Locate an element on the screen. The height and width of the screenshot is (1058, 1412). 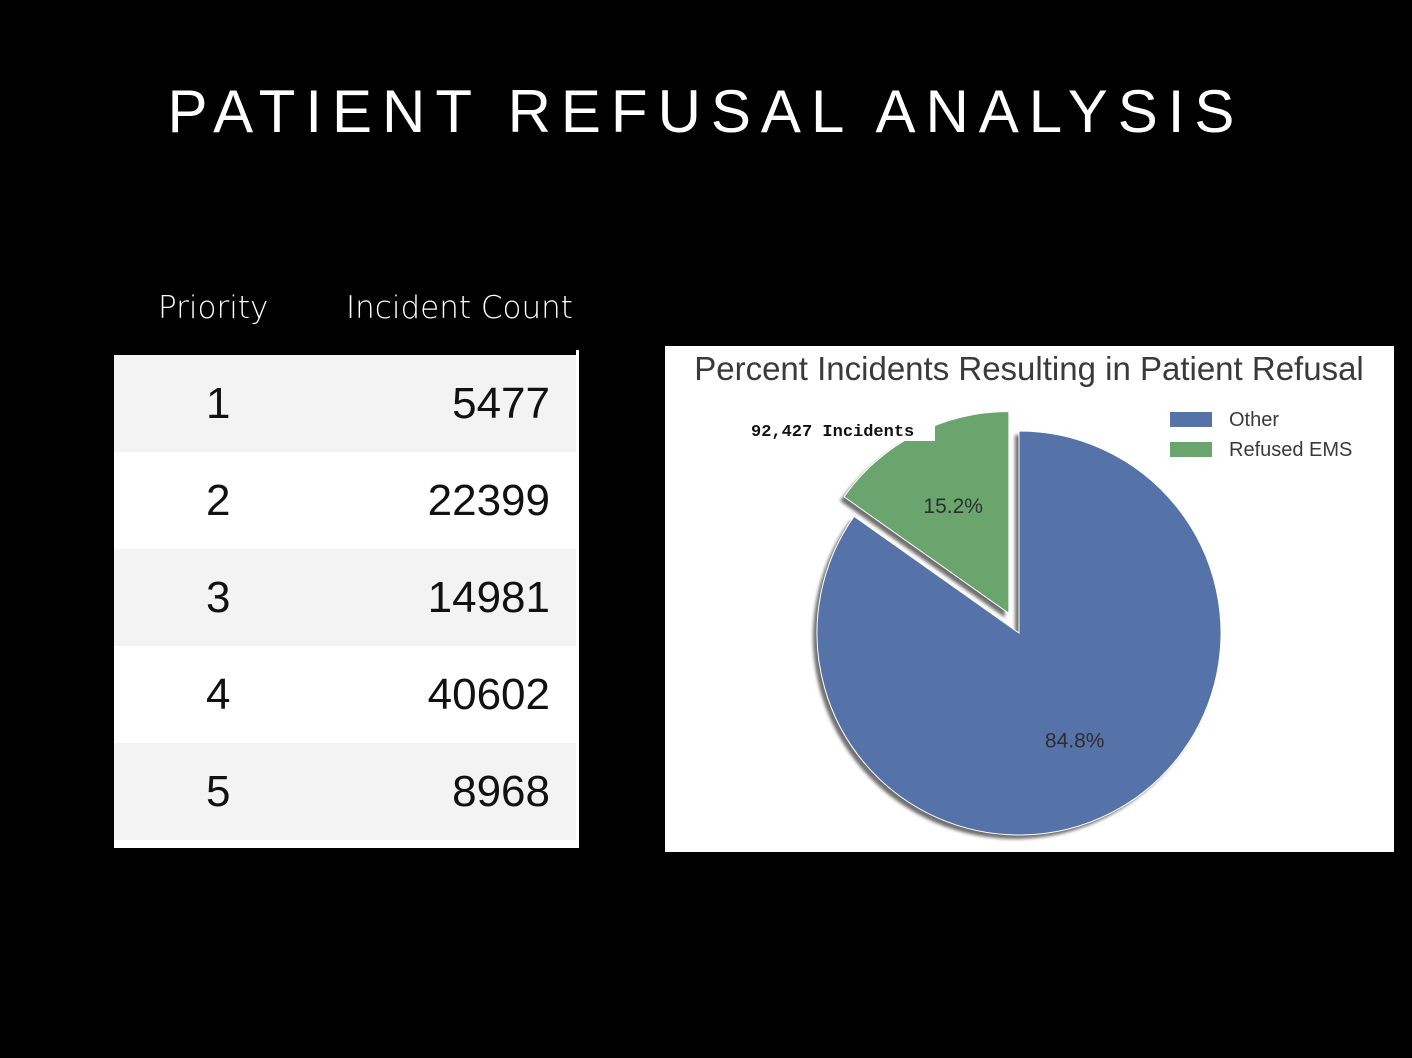
cell-count: 40602 is located at coordinates (488, 694).